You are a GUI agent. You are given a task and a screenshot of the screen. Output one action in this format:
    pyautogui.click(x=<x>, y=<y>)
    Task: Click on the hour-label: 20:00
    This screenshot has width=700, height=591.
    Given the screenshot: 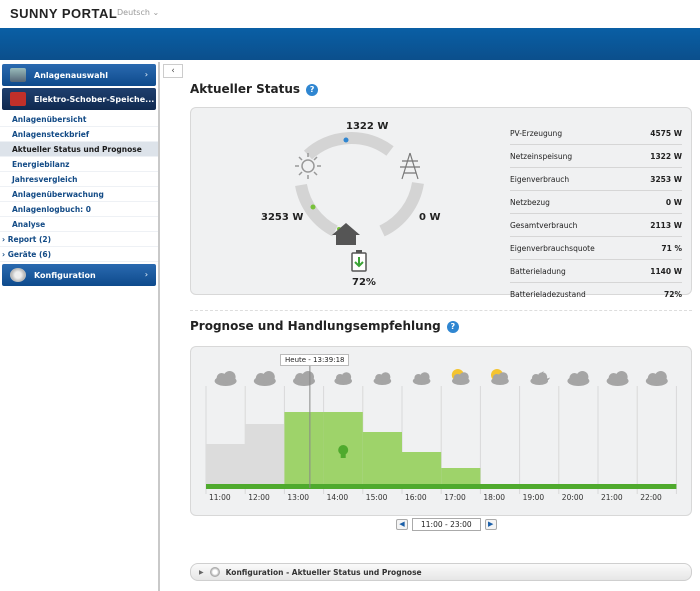 What is the action you would take?
    pyautogui.click(x=573, y=497)
    